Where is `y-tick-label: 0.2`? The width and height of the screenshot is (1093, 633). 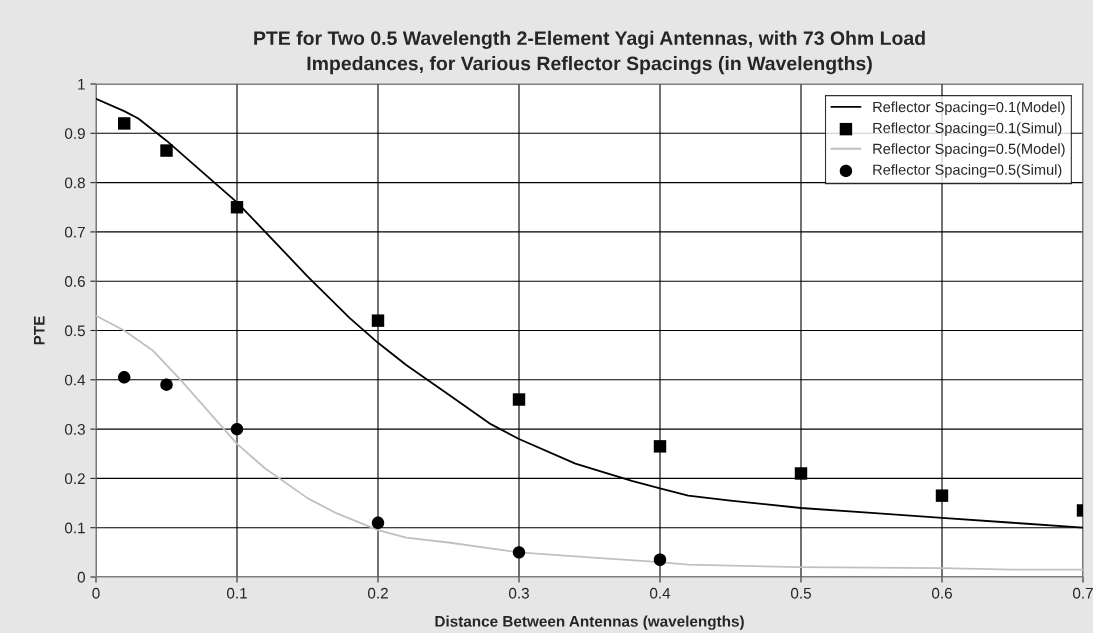
y-tick-label: 0.2 is located at coordinates (74, 479).